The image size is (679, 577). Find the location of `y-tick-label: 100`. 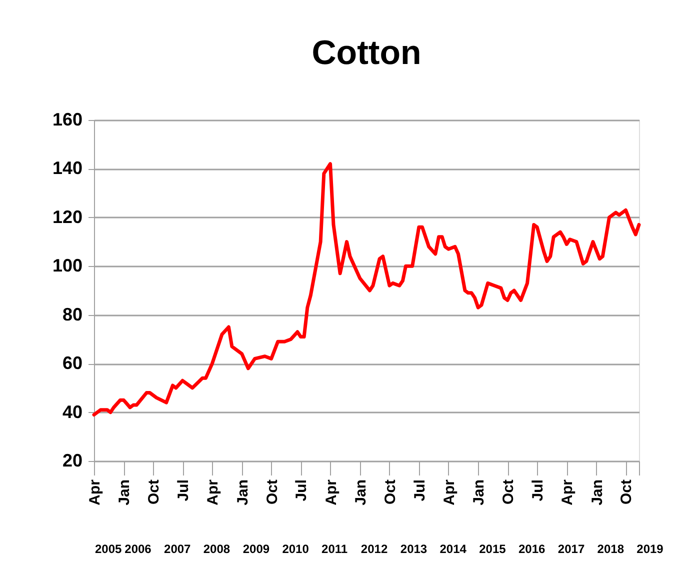

y-tick-label: 100 is located at coordinates (67, 266).